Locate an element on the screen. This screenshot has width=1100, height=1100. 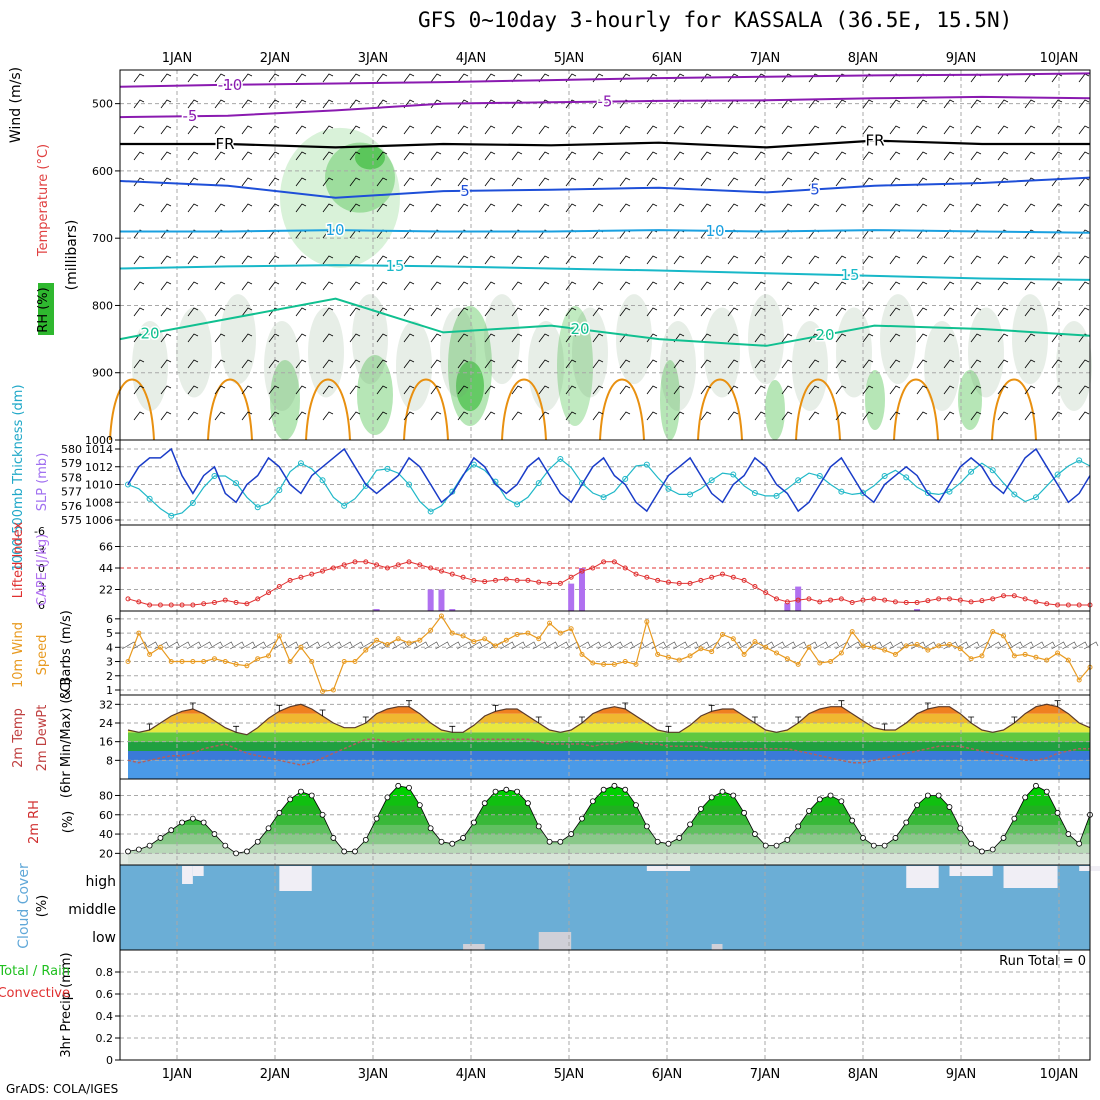
li-tick-label: -3 is located at coordinates (39, 550).